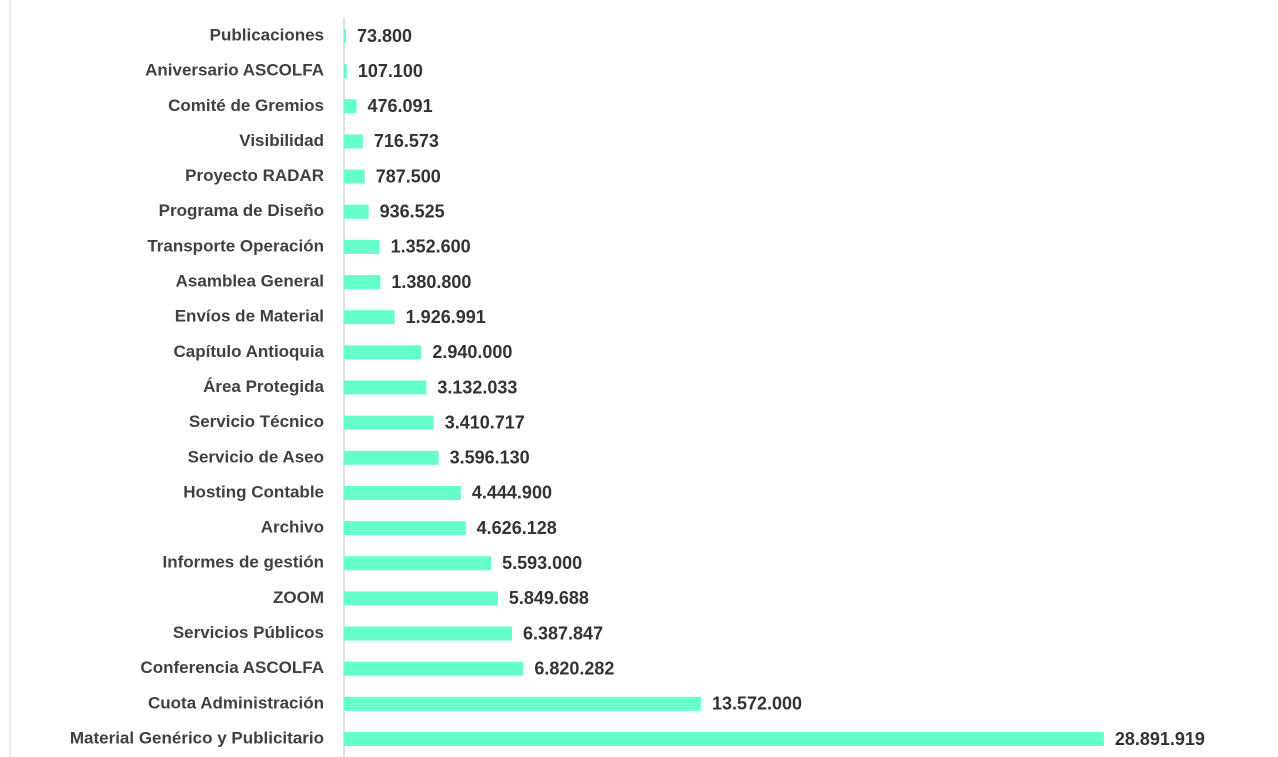  I want to click on category-label: Servicios Públicos, so click(248, 632).